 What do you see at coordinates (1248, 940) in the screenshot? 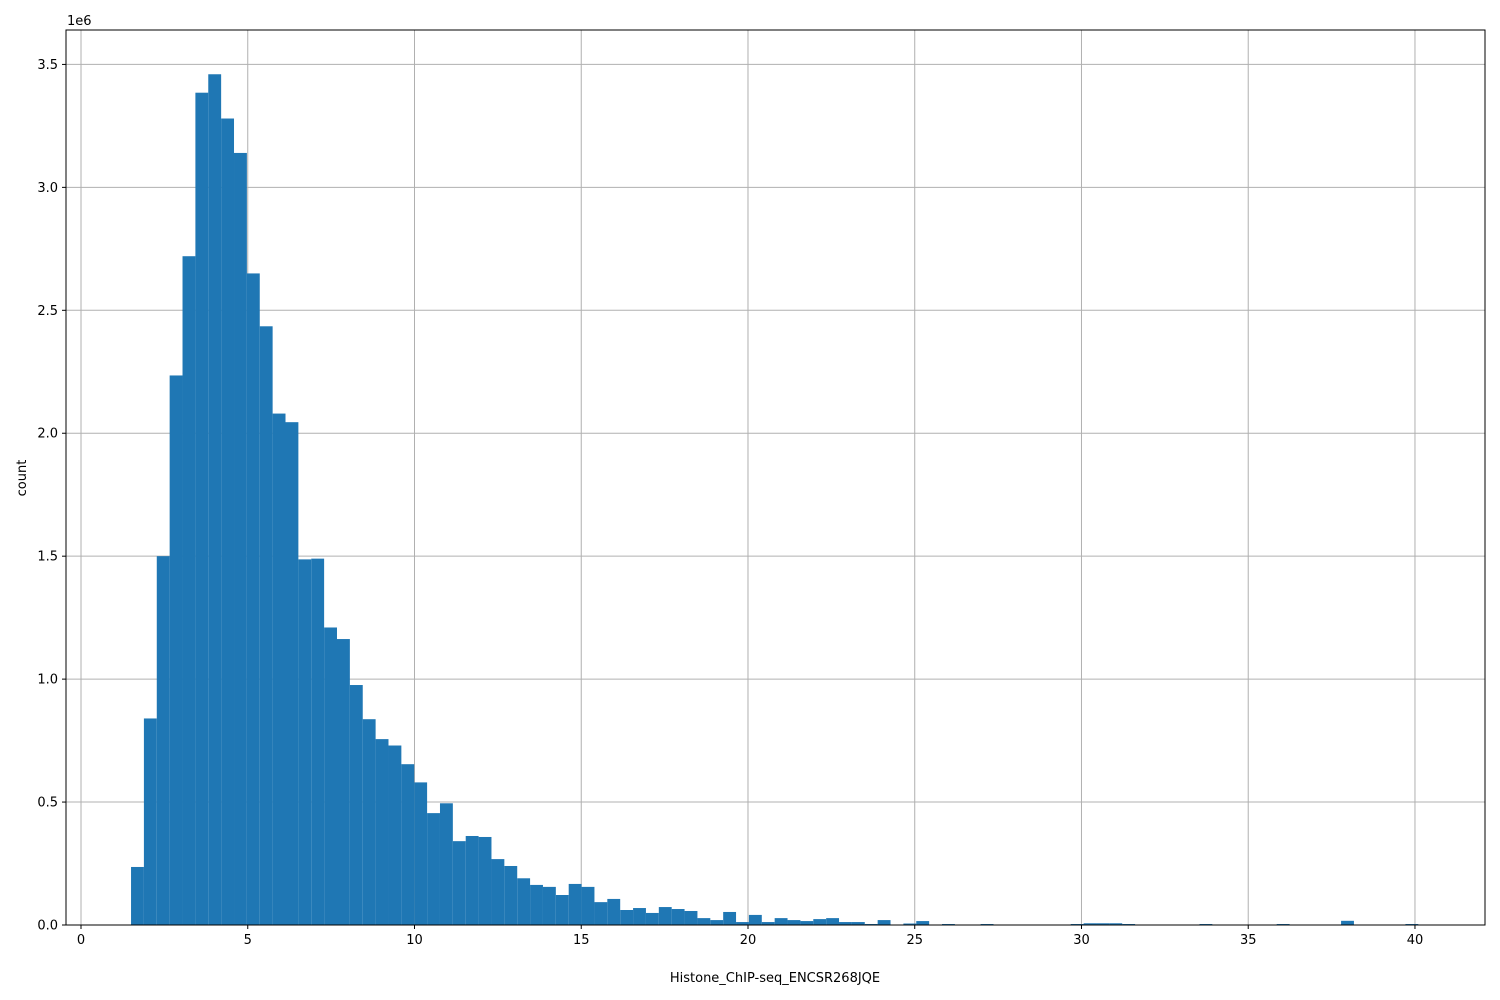
I see `x-tick-label: 35` at bounding box center [1248, 940].